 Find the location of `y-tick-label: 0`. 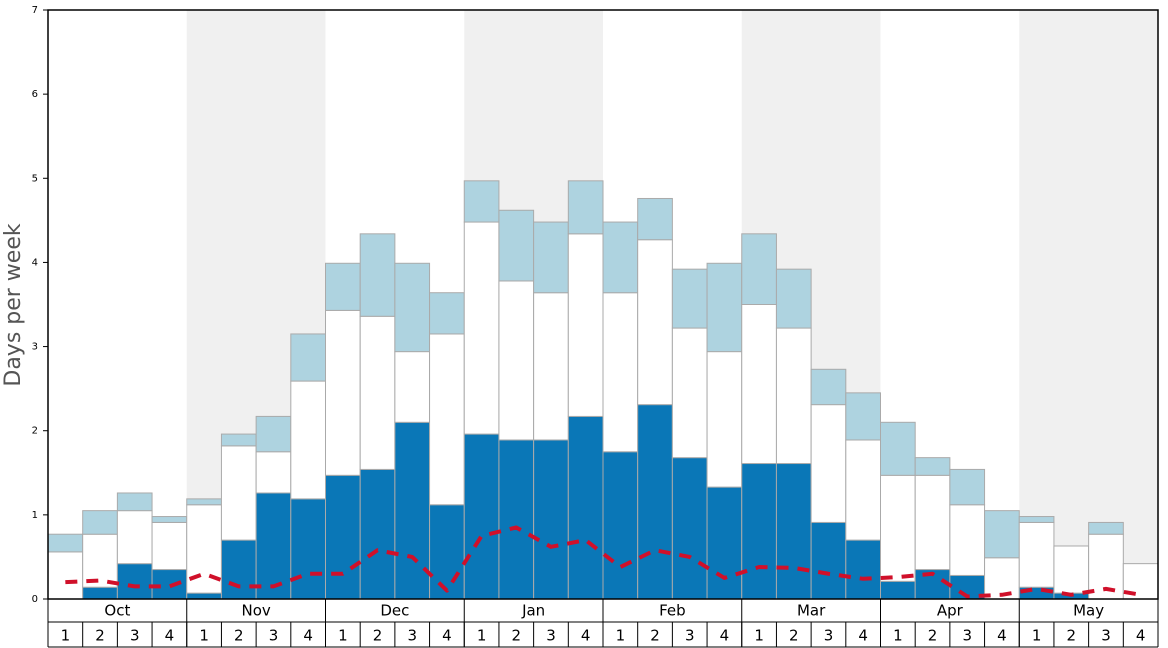

y-tick-label: 0 is located at coordinates (35, 599).